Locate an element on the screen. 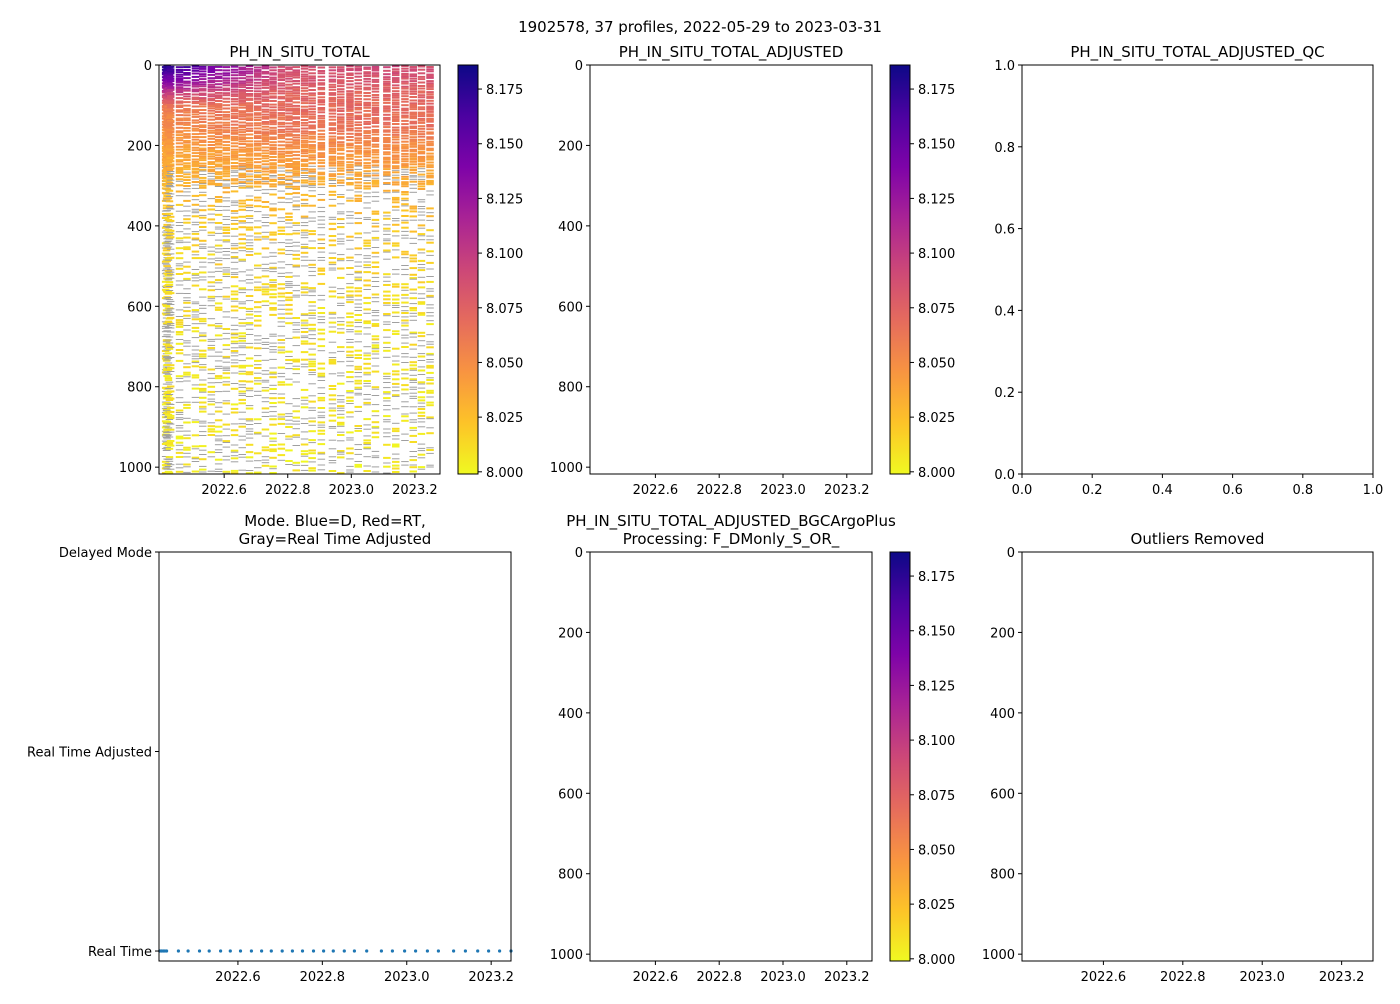 This screenshot has width=1400, height=1004. colorbar-tick-label: 8.175 is located at coordinates (504, 90).